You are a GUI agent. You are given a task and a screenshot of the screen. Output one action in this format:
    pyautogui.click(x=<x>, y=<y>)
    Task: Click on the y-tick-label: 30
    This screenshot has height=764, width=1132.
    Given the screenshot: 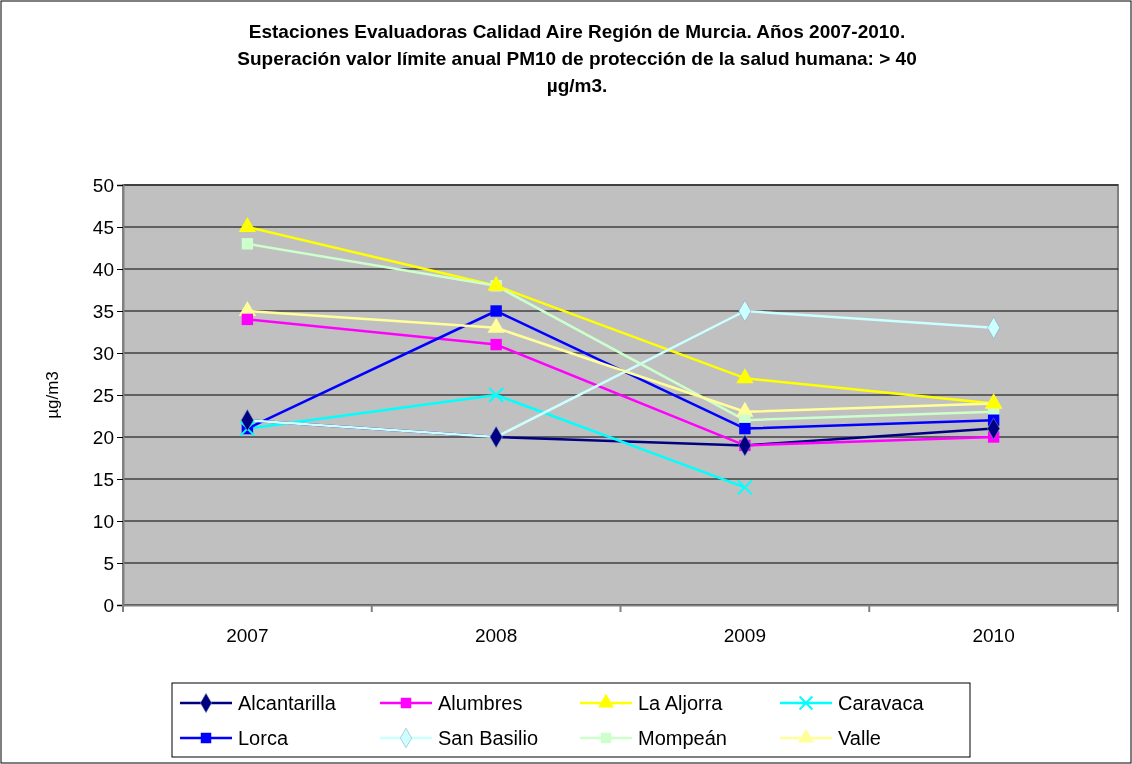 What is the action you would take?
    pyautogui.click(x=103, y=353)
    